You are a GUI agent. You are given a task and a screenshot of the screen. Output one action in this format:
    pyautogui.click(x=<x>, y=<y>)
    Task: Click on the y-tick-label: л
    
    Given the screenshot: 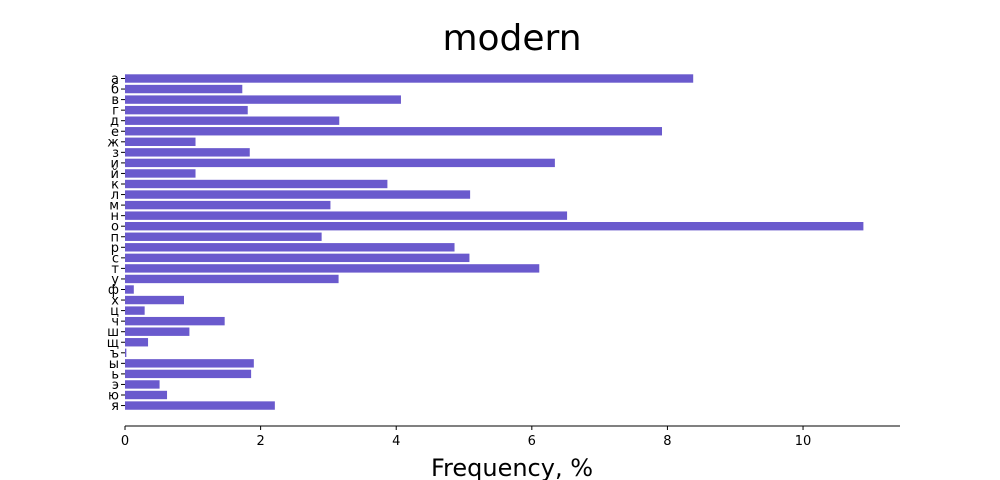 What is the action you would take?
    pyautogui.click(x=115, y=195)
    